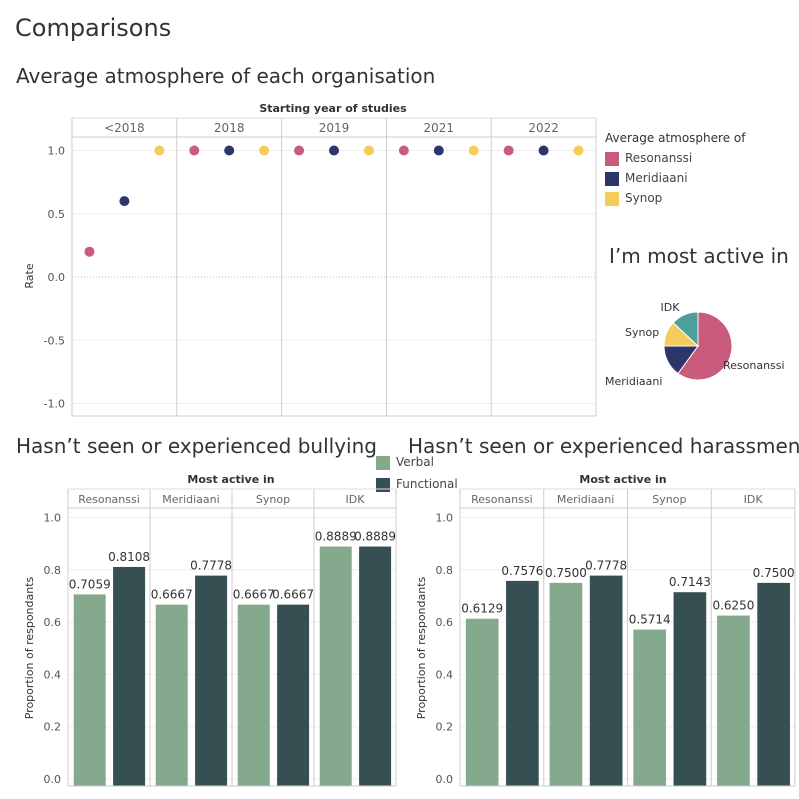 The width and height of the screenshot is (799, 799). What do you see at coordinates (733, 606) in the screenshot?
I see `bar-value-label: 0.6250` at bounding box center [733, 606].